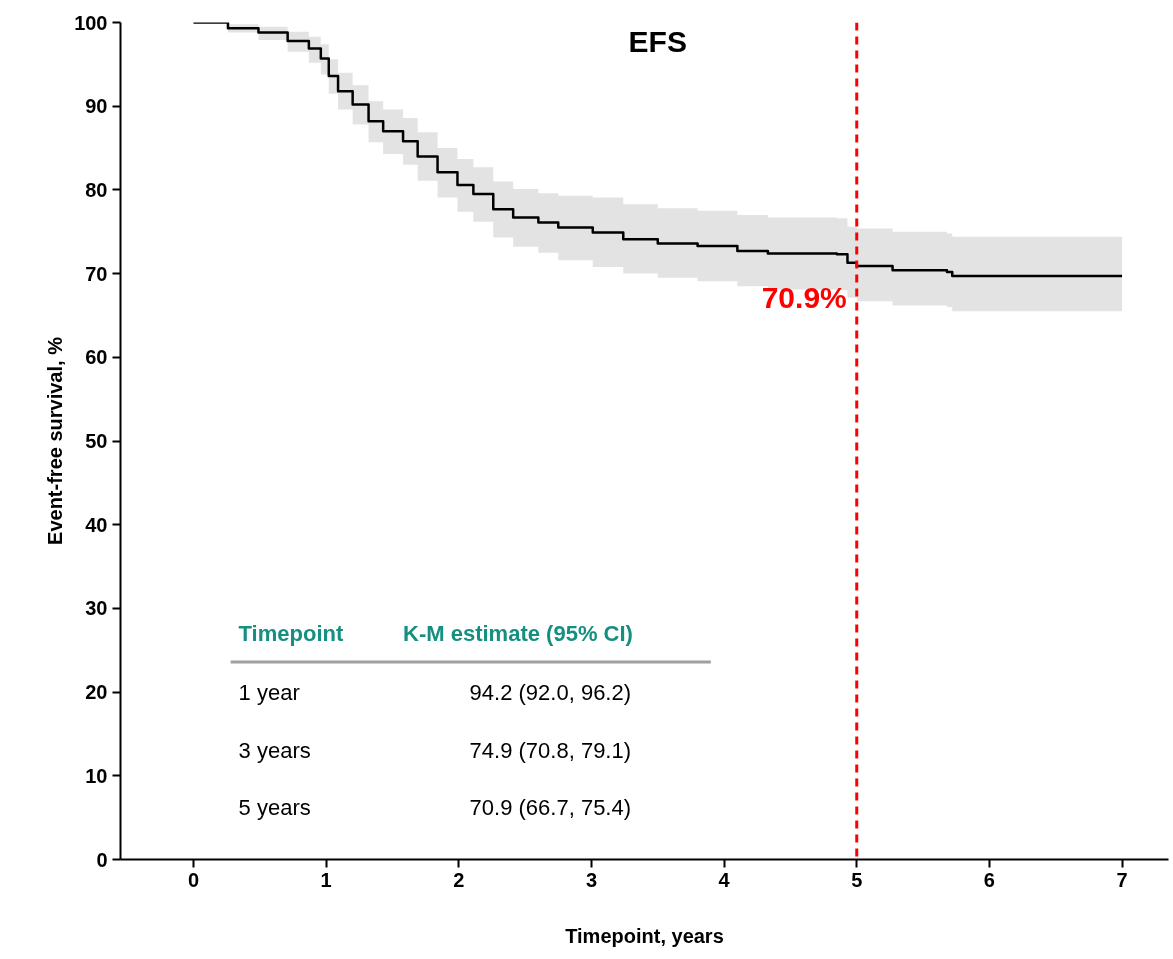 The height and width of the screenshot is (959, 1173). What do you see at coordinates (804, 298) in the screenshot?
I see `annotation: 70.9%` at bounding box center [804, 298].